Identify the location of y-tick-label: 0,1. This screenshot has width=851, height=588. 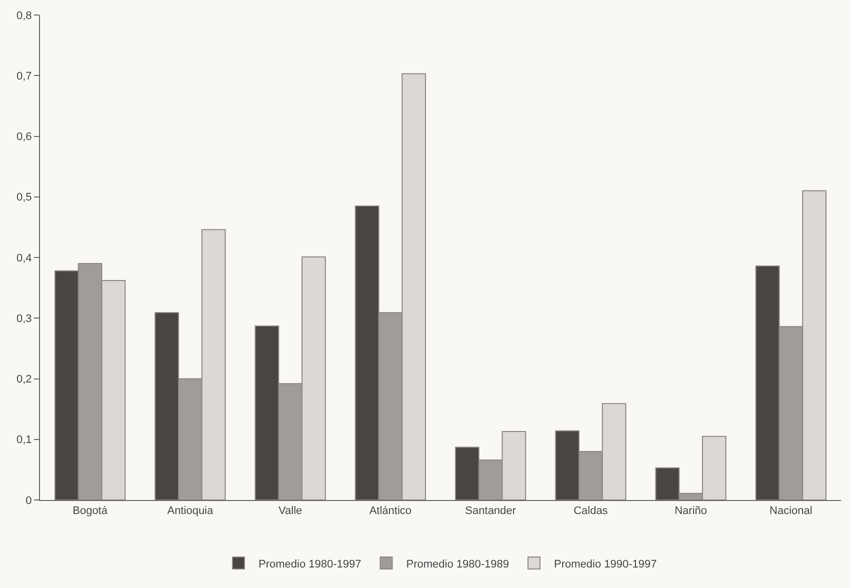
(24, 440).